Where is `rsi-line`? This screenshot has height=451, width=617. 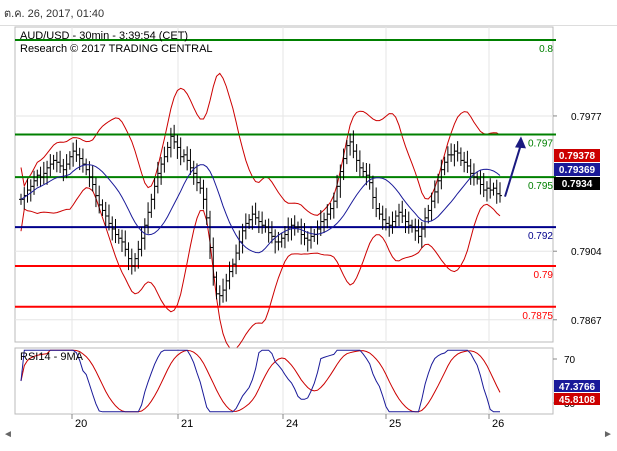
rsi-line is located at coordinates (260, 381).